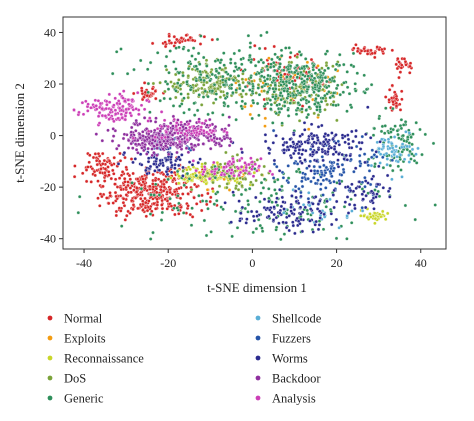 This screenshot has width=474, height=421. Describe the element at coordinates (421, 263) in the screenshot. I see `x-tick-label: 40` at that location.